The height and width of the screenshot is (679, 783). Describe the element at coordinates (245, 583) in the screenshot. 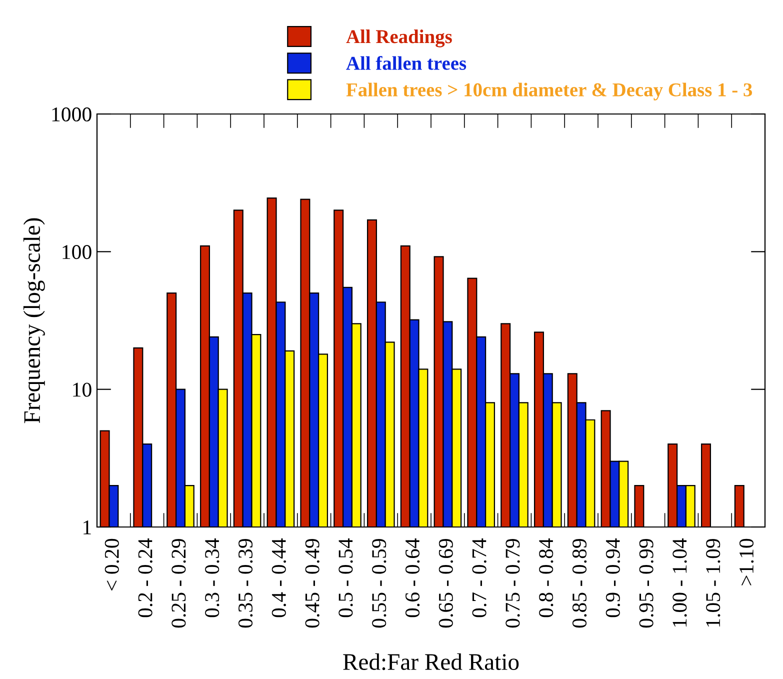

I see `x-tick-label: 0.35 - 0.39` at that location.